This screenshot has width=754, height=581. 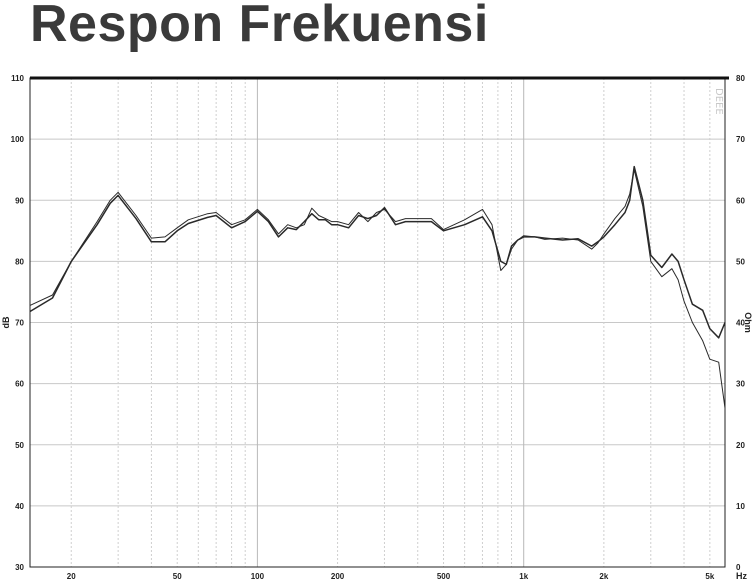 What do you see at coordinates (338, 576) in the screenshot?
I see `x-tick-label: 200` at bounding box center [338, 576].